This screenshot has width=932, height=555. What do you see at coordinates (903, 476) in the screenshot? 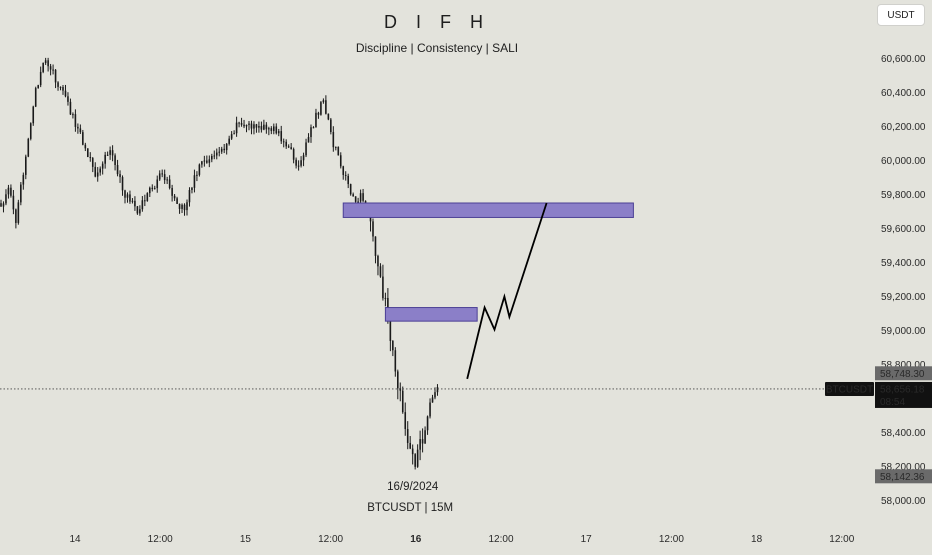
I see `lower-price-marker` at bounding box center [903, 476].